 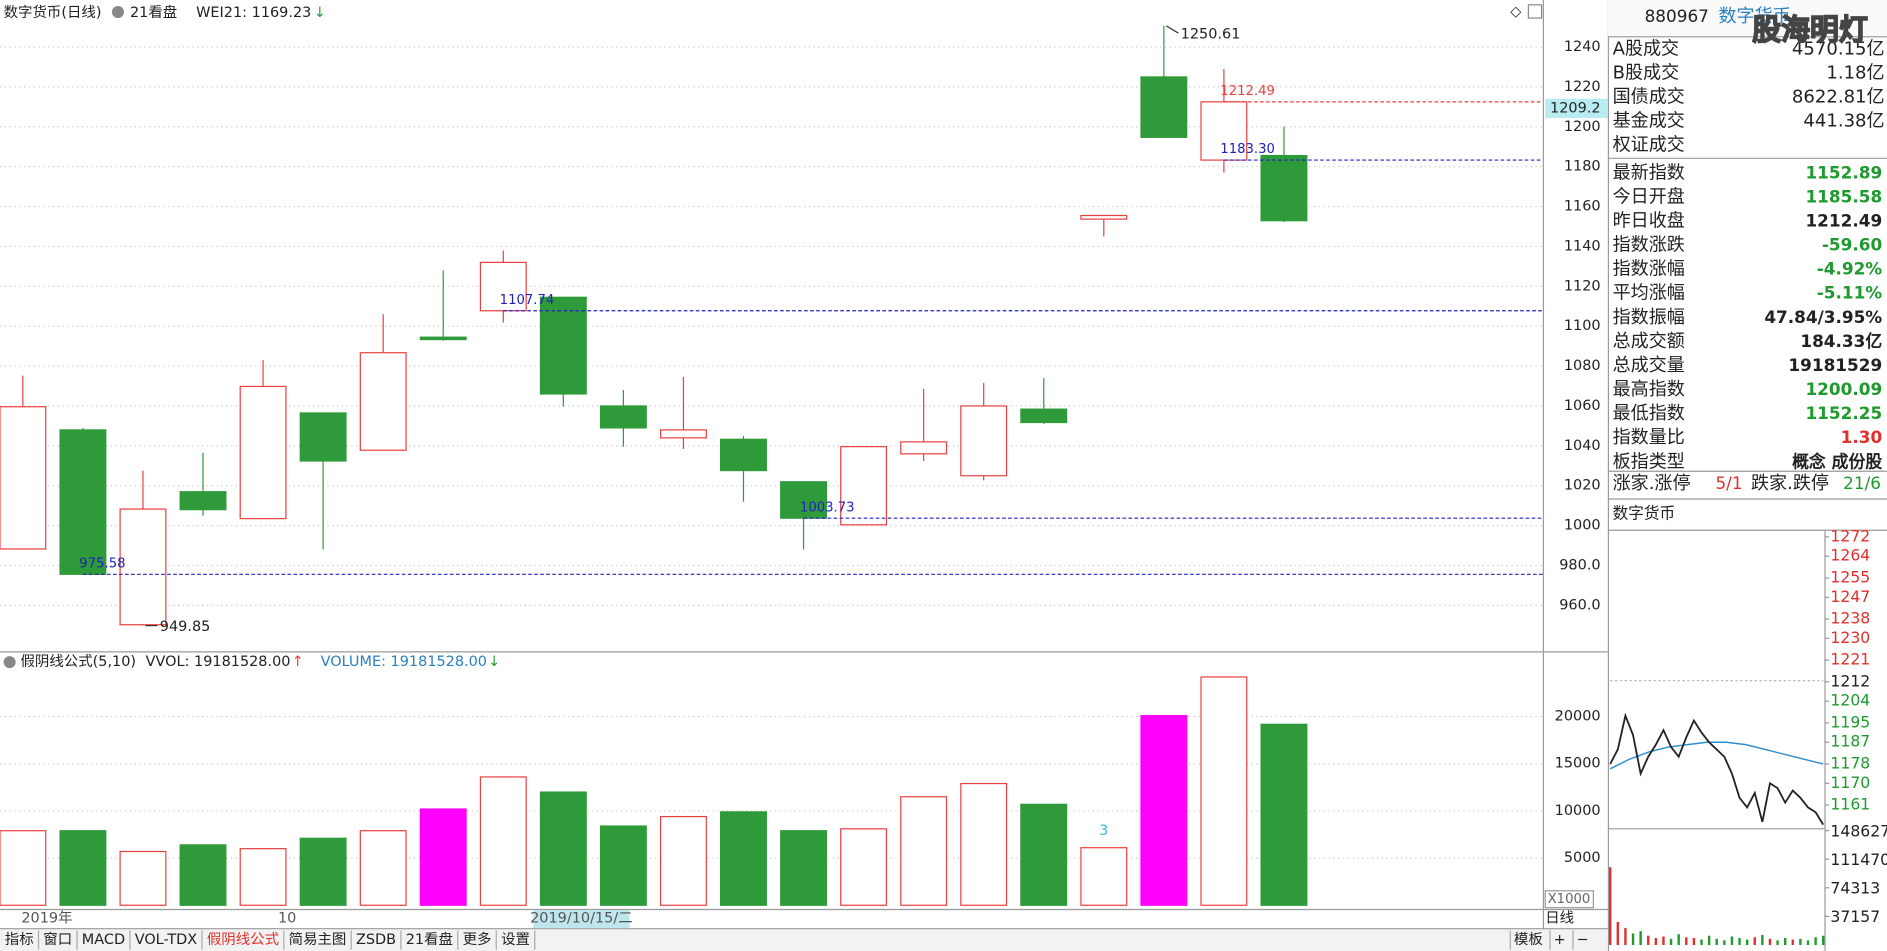 I want to click on tab-label: 21看盘, so click(x=153, y=12).